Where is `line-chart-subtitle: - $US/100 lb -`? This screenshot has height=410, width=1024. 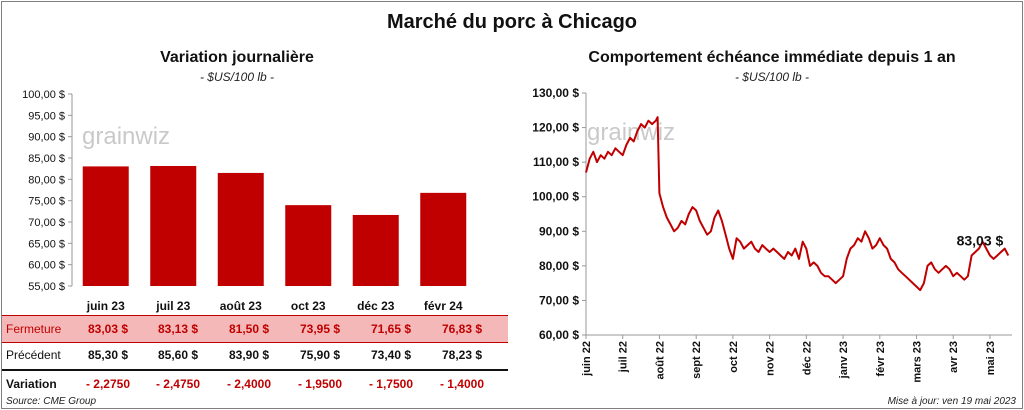 line-chart-subtitle: - $US/100 lb - is located at coordinates (772, 77).